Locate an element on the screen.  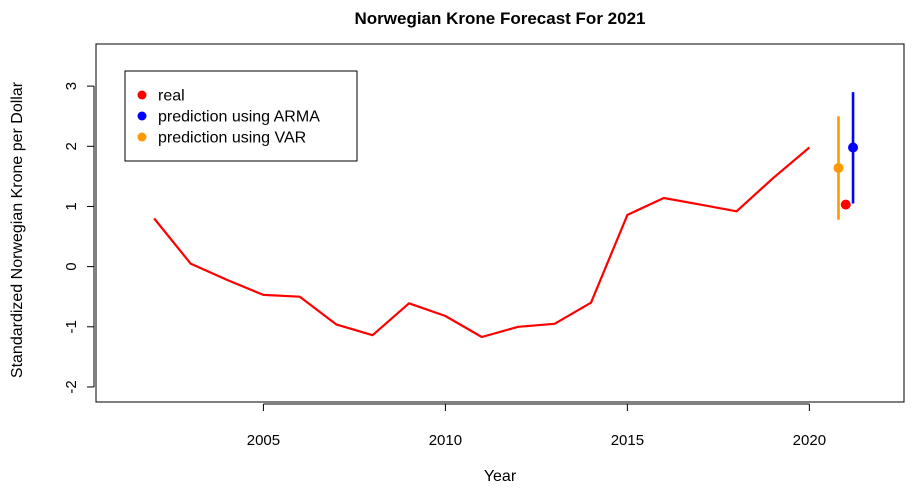
chart-title: Norwegian Krone Forecast For 2021 is located at coordinates (500, 18).